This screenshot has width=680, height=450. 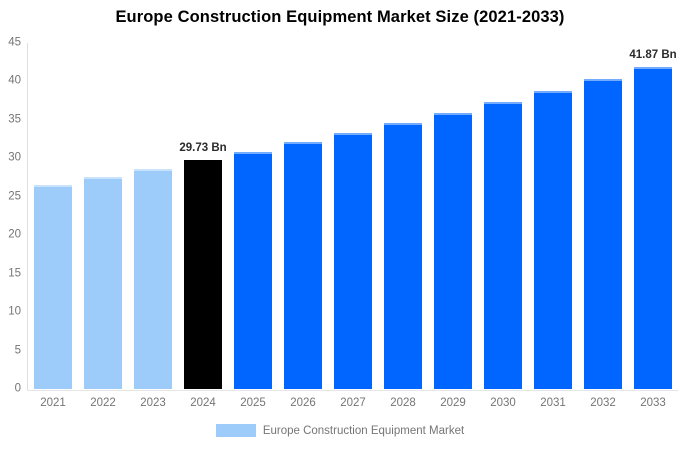 I want to click on y-axis-line, so click(x=27, y=216).